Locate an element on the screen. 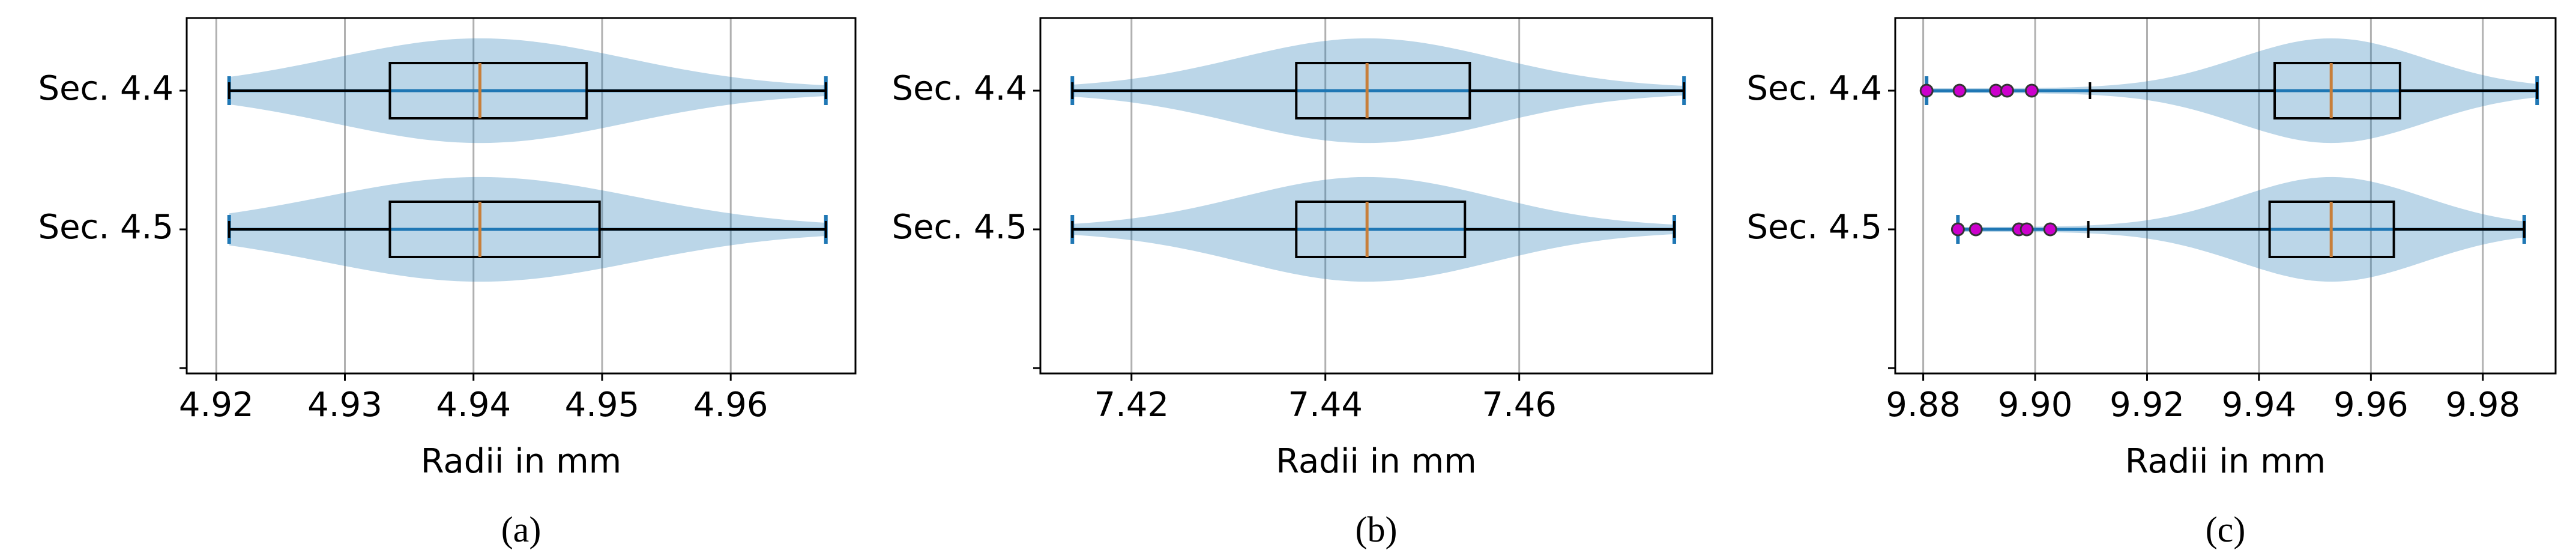 The height and width of the screenshot is (559, 2576). x-tick-label: 9.94 is located at coordinates (2259, 405).